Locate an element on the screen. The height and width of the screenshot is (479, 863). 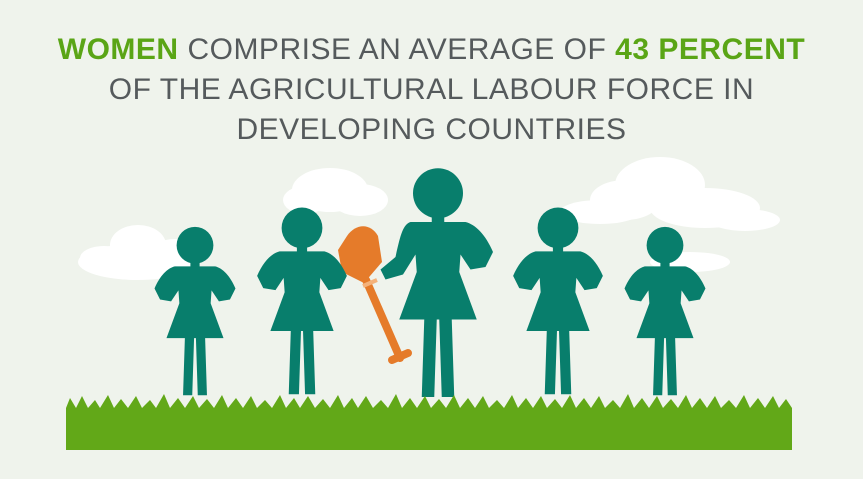
shovel-icon is located at coordinates (375, 295).